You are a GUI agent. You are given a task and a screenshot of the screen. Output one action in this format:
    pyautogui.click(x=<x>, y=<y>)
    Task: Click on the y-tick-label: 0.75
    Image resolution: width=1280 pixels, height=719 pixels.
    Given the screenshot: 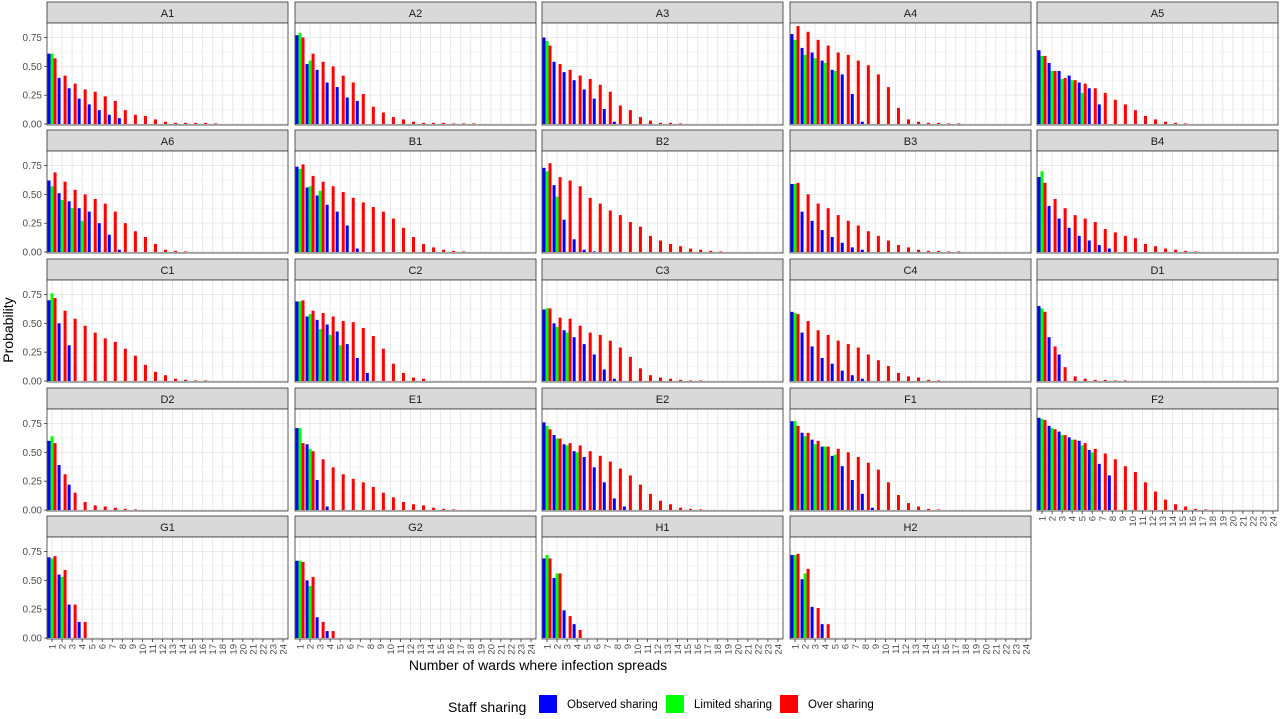 What is the action you would take?
    pyautogui.click(x=33, y=295)
    